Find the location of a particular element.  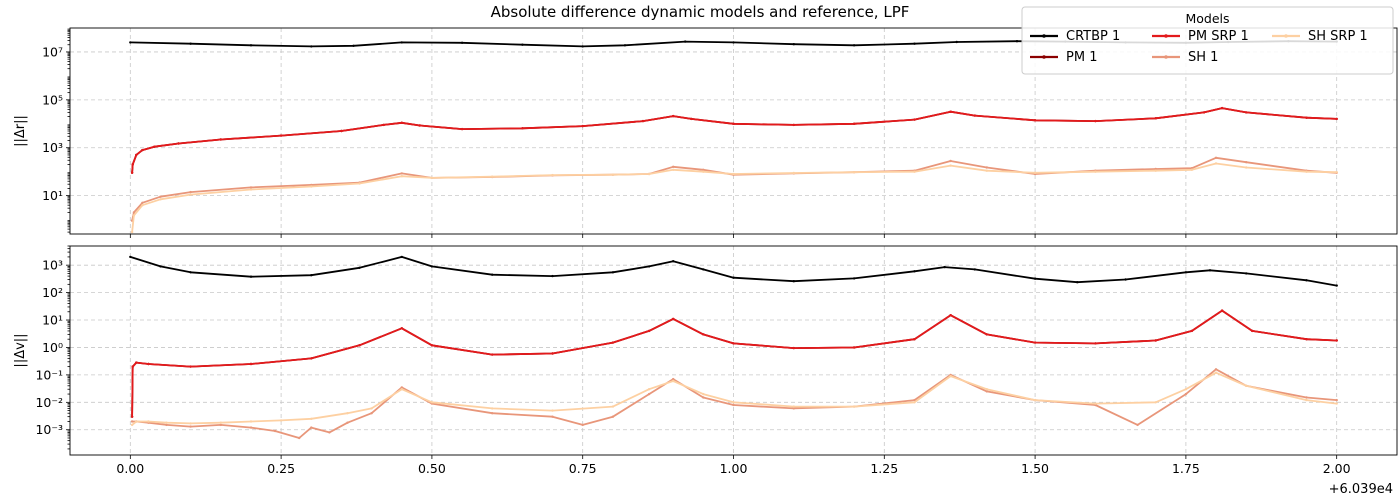

legend-label: PM 1 is located at coordinates (1081, 57).